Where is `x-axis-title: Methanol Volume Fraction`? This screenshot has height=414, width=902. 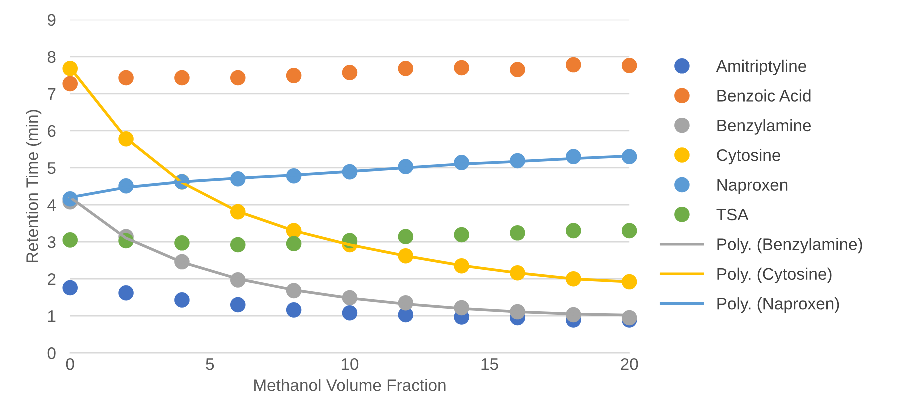 x-axis-title: Methanol Volume Fraction is located at coordinates (350, 385).